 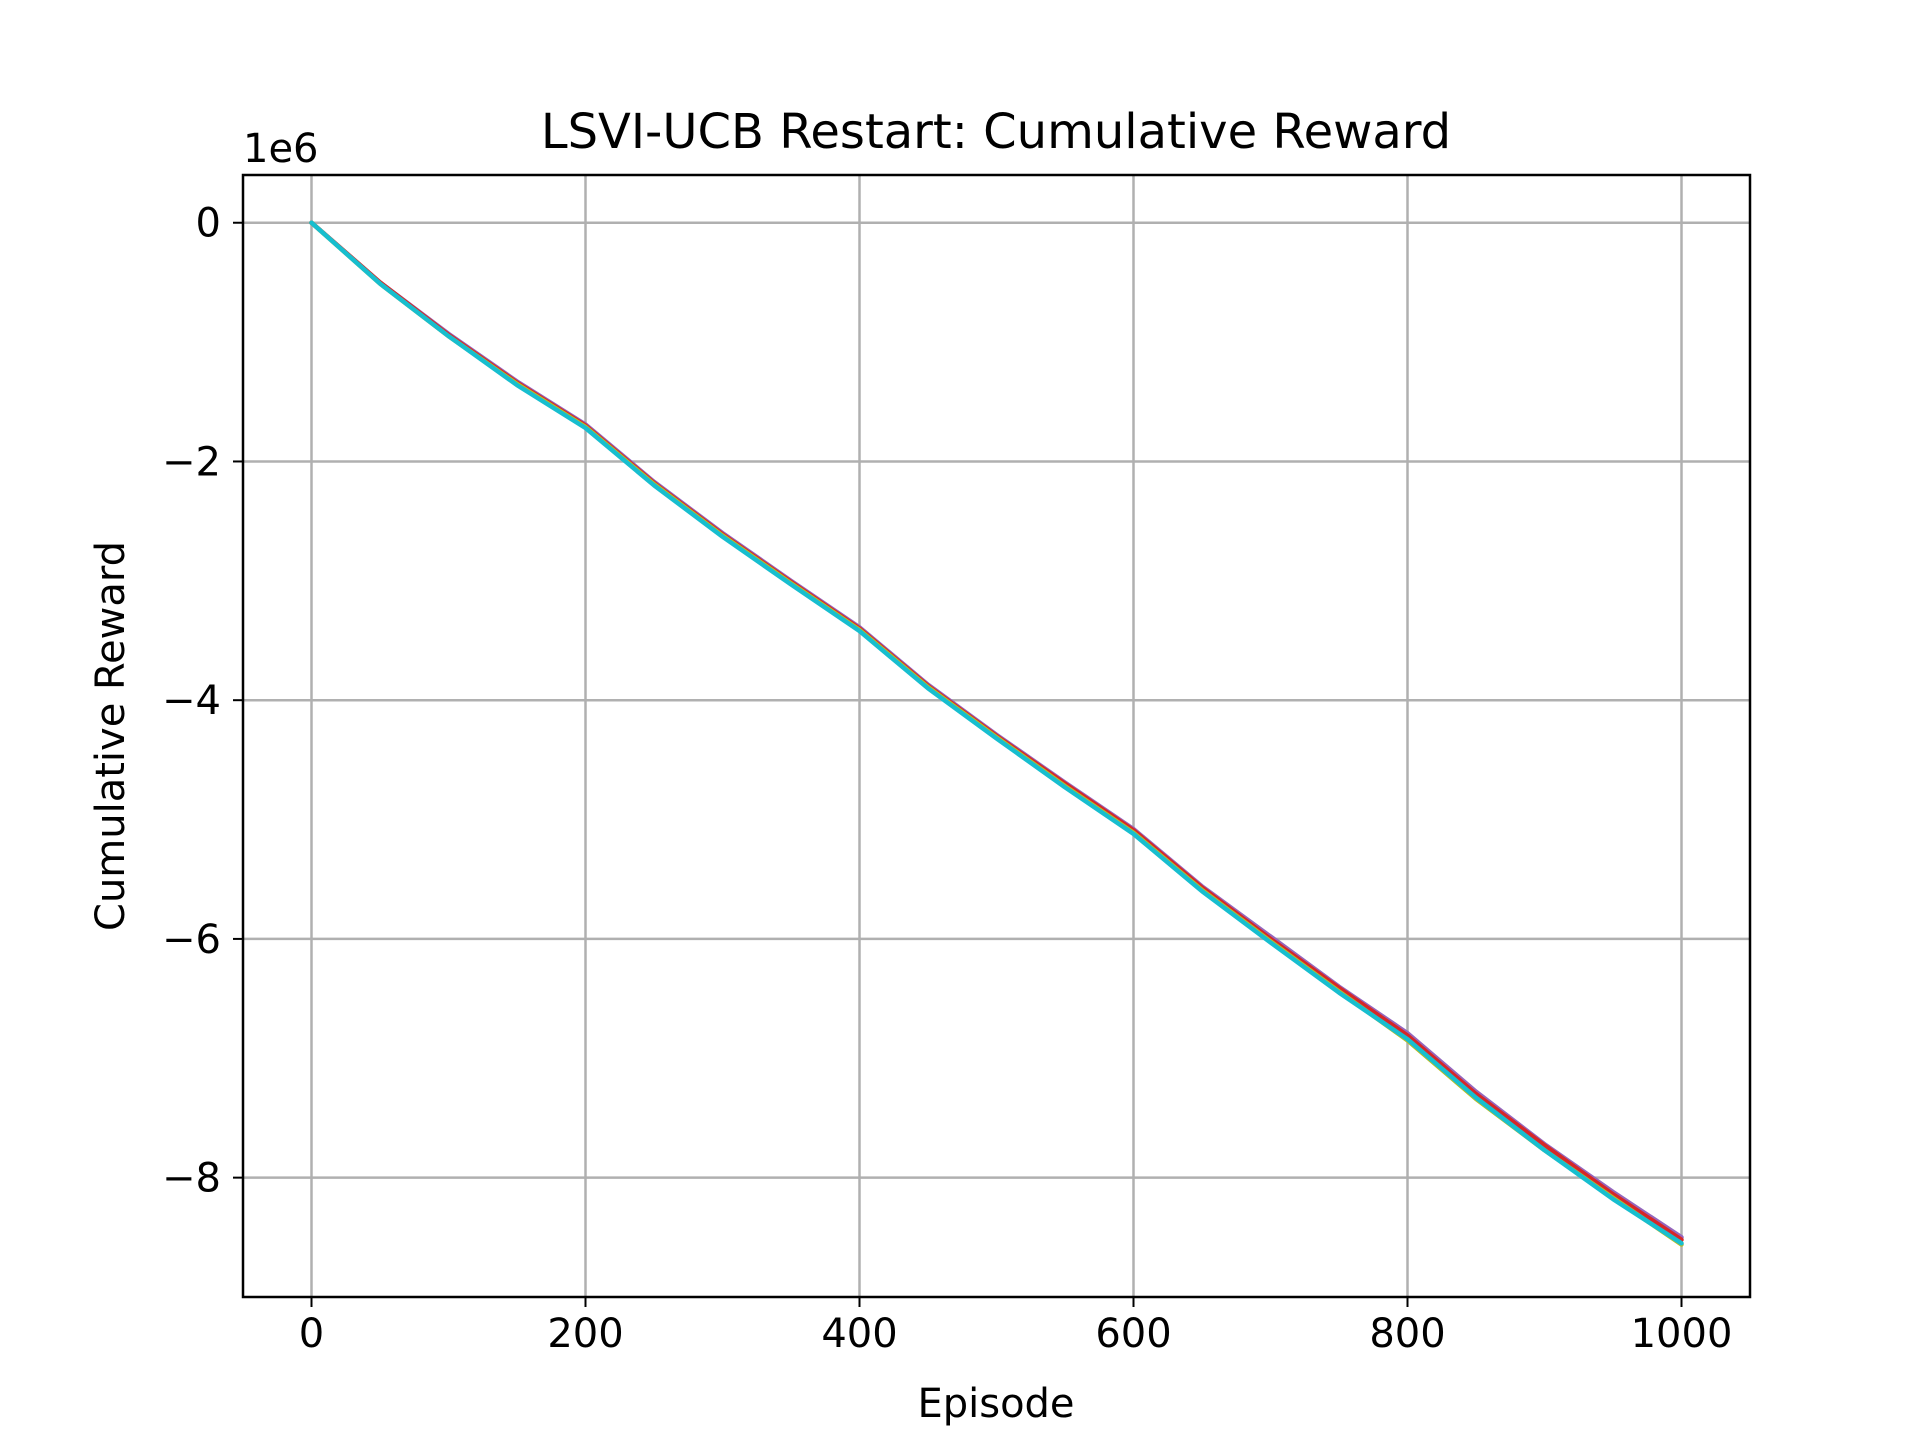 What do you see at coordinates (191, 940) in the screenshot?
I see `y-tick-label: −6` at bounding box center [191, 940].